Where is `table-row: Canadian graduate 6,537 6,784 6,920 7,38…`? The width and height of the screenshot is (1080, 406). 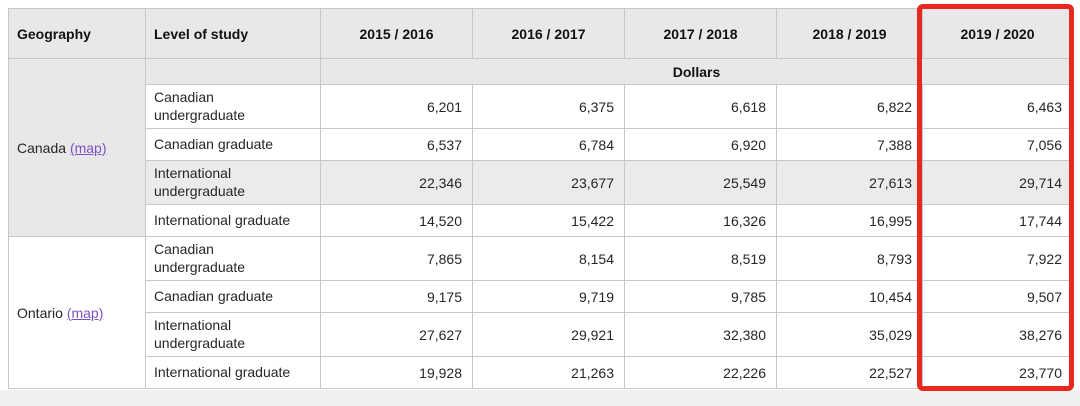 table-row: Canadian graduate 6,537 6,784 6,920 7,38… is located at coordinates (541, 144).